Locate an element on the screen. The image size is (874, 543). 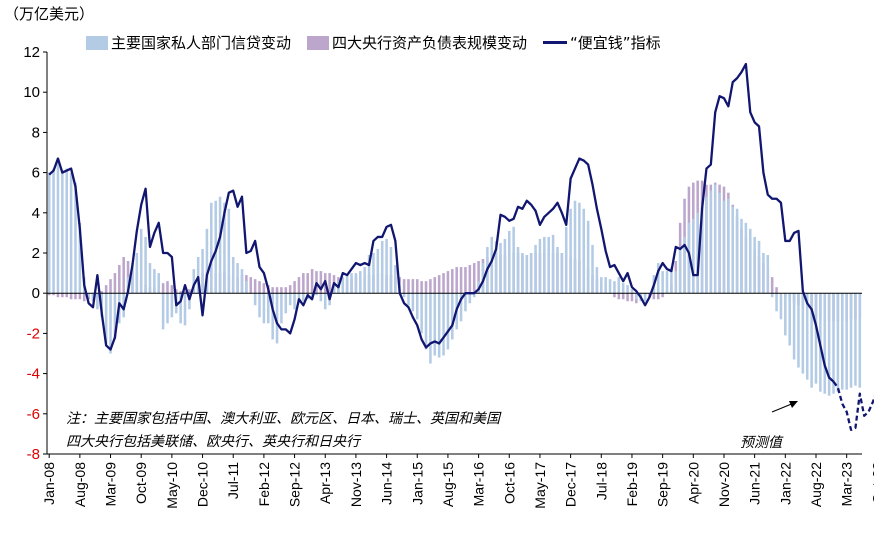
x-tick-label: Jul-11 is located at coordinates (233, 480).